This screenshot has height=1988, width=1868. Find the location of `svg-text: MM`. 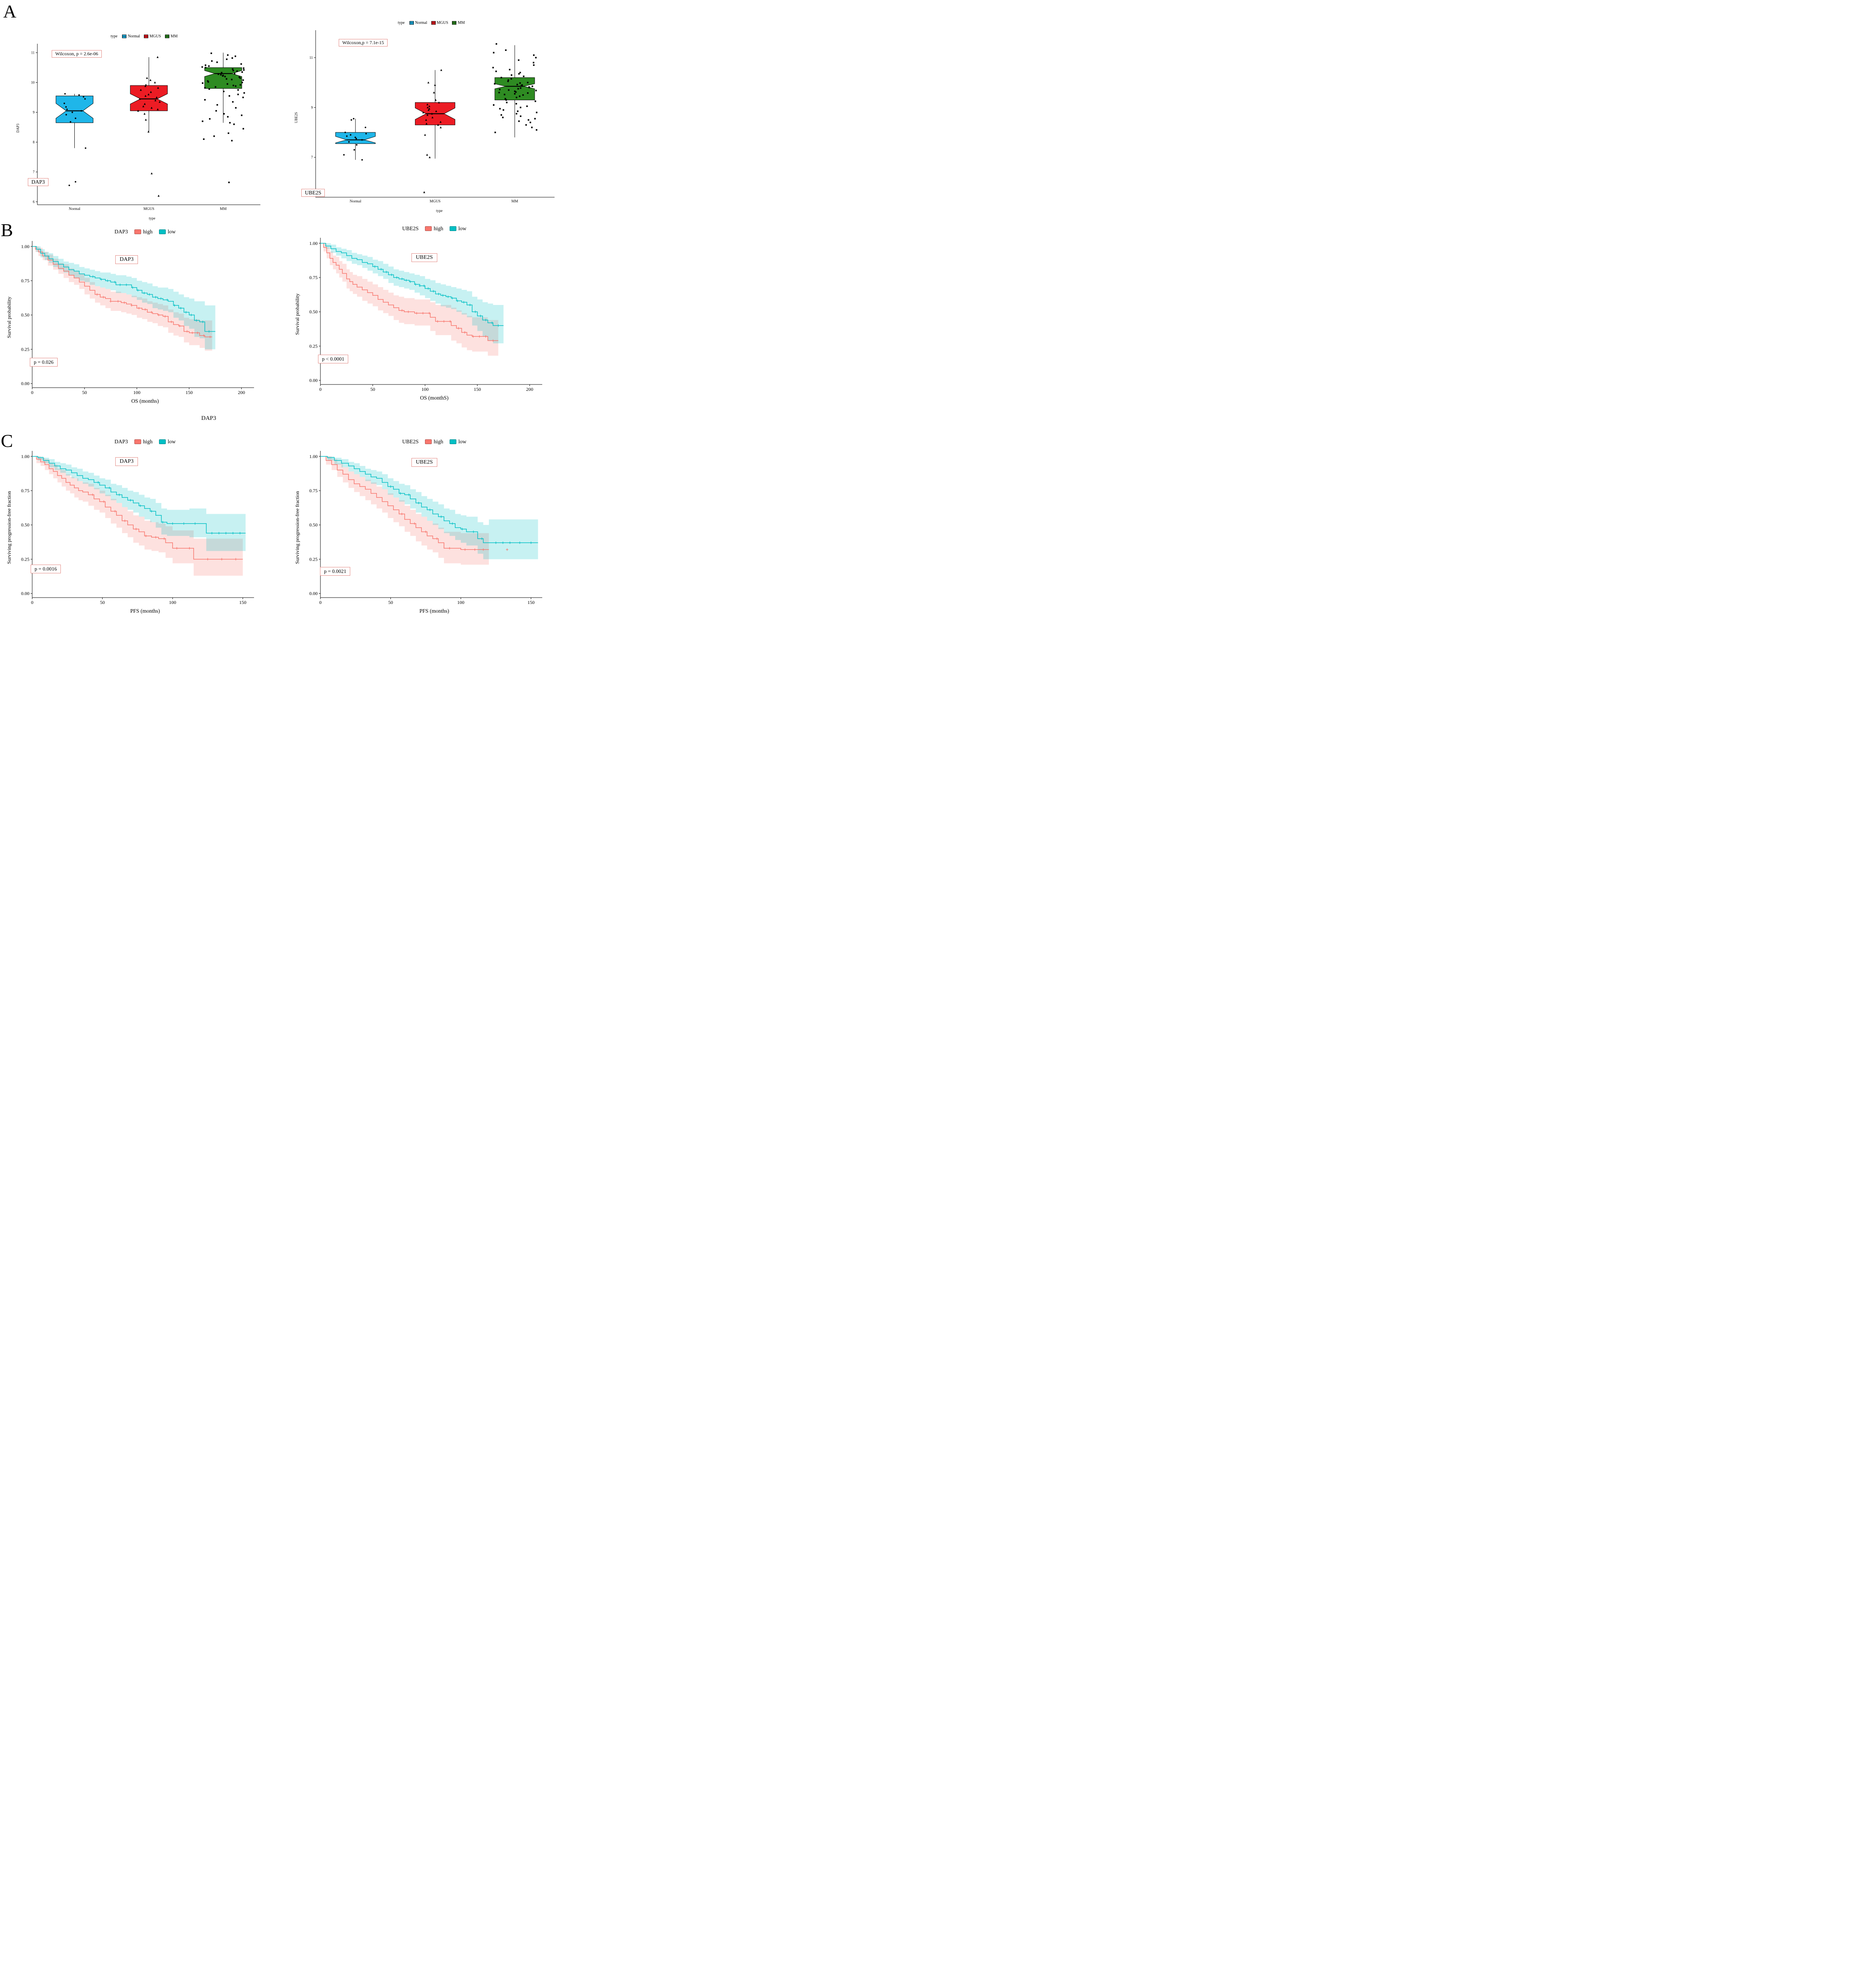

svg-text: MM is located at coordinates (223, 209).